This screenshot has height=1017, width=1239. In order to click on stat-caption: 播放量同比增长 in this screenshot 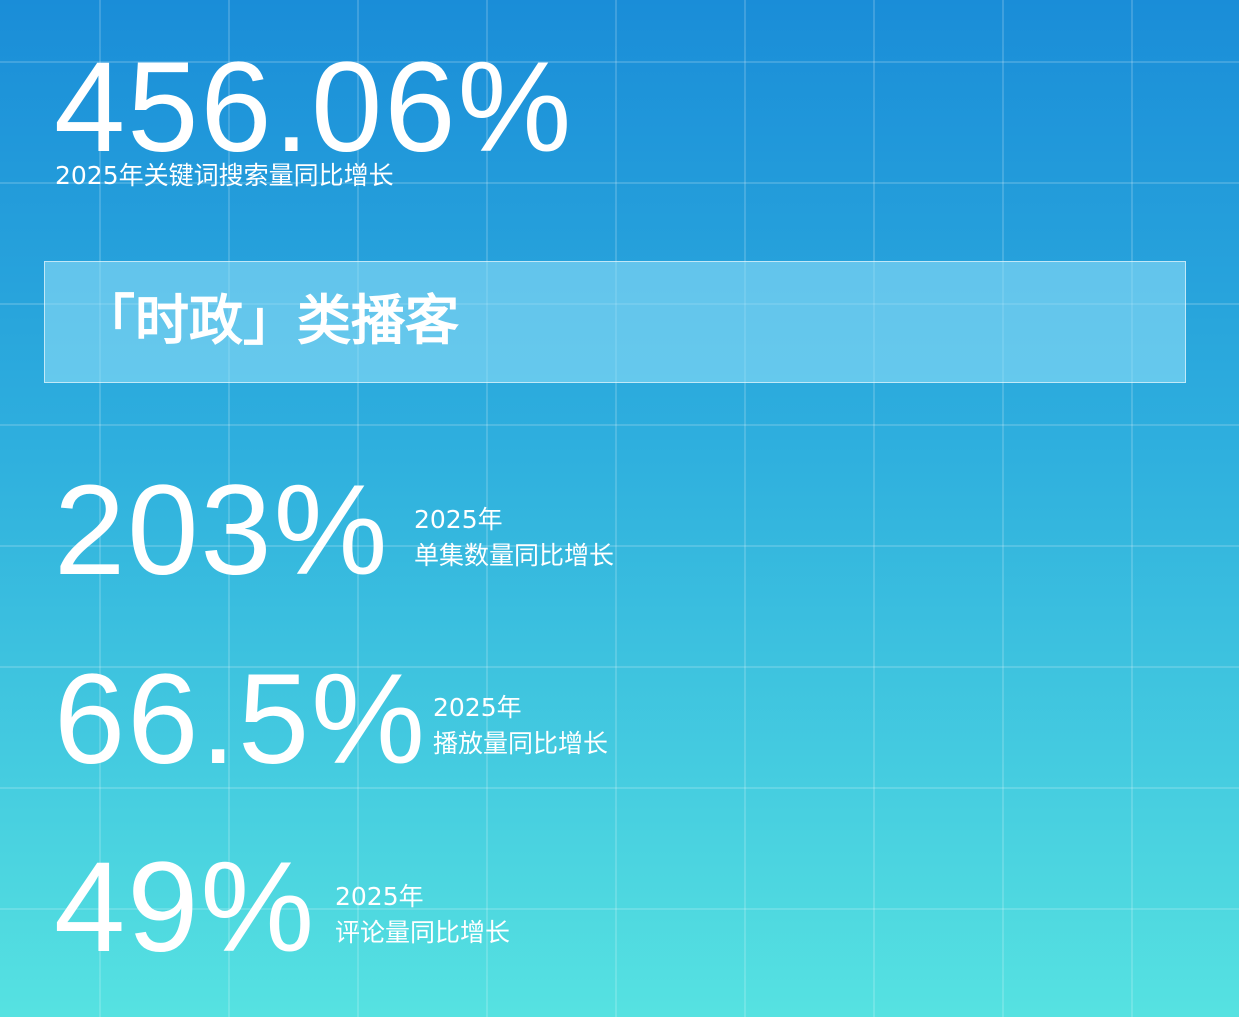, I will do `click(521, 743)`.